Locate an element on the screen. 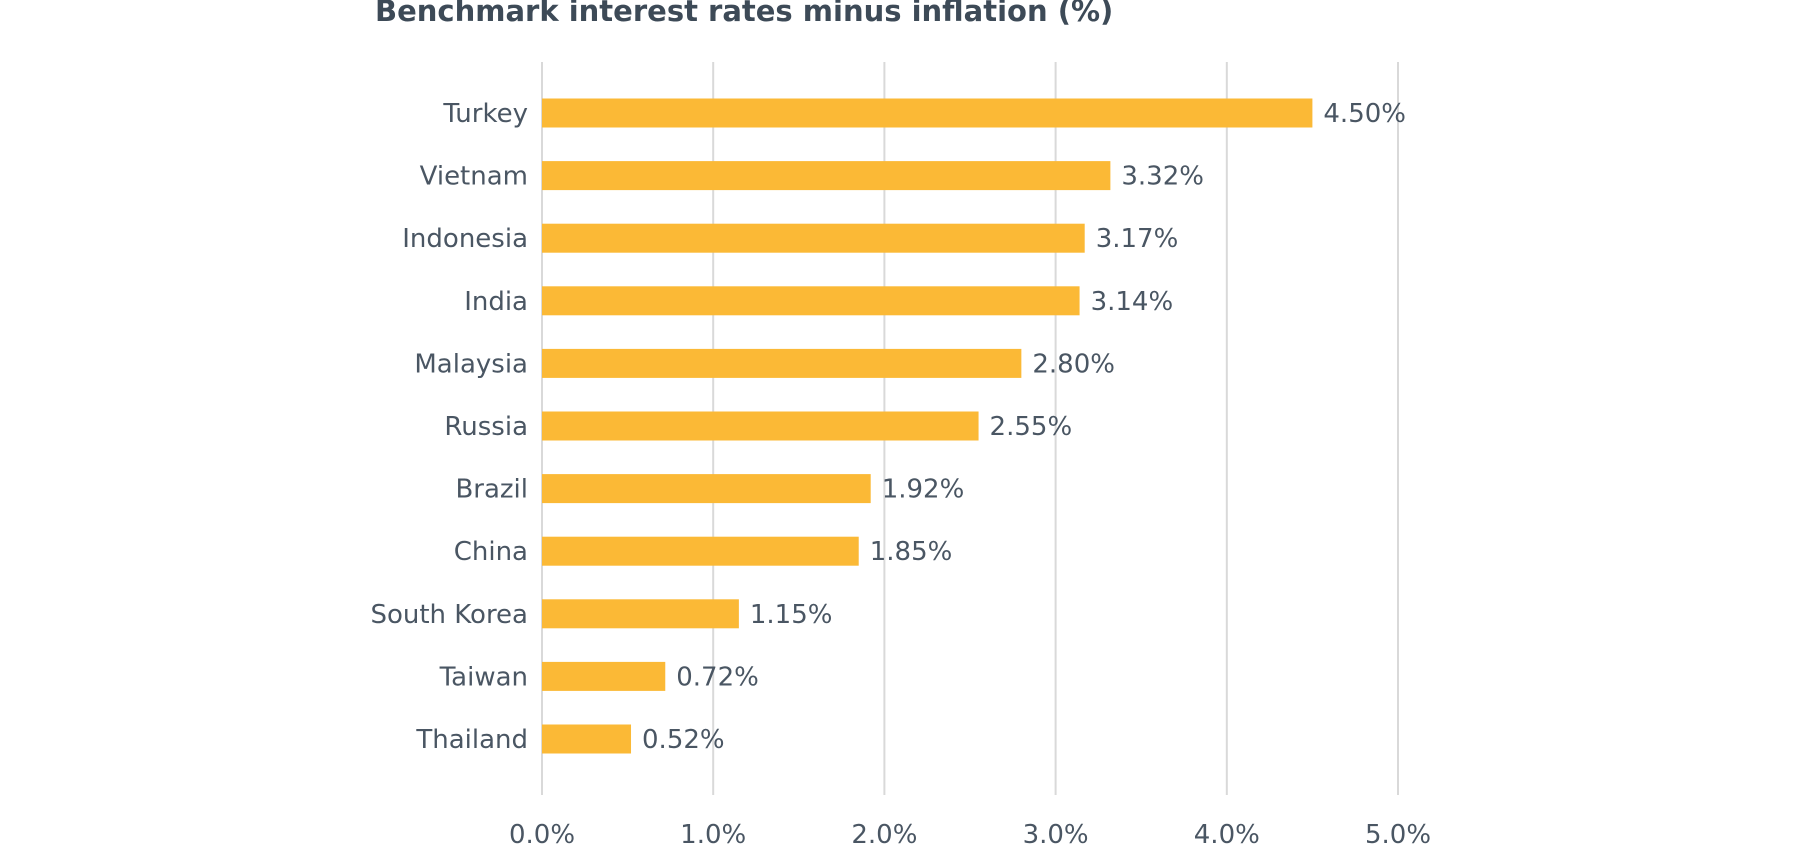 The height and width of the screenshot is (846, 1800). x-tick-label: 1.0% is located at coordinates (713, 833).